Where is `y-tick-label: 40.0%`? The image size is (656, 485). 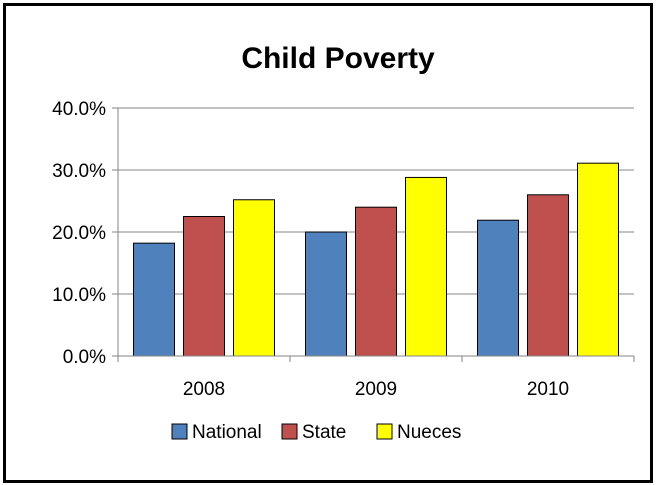 y-tick-label: 40.0% is located at coordinates (79, 109).